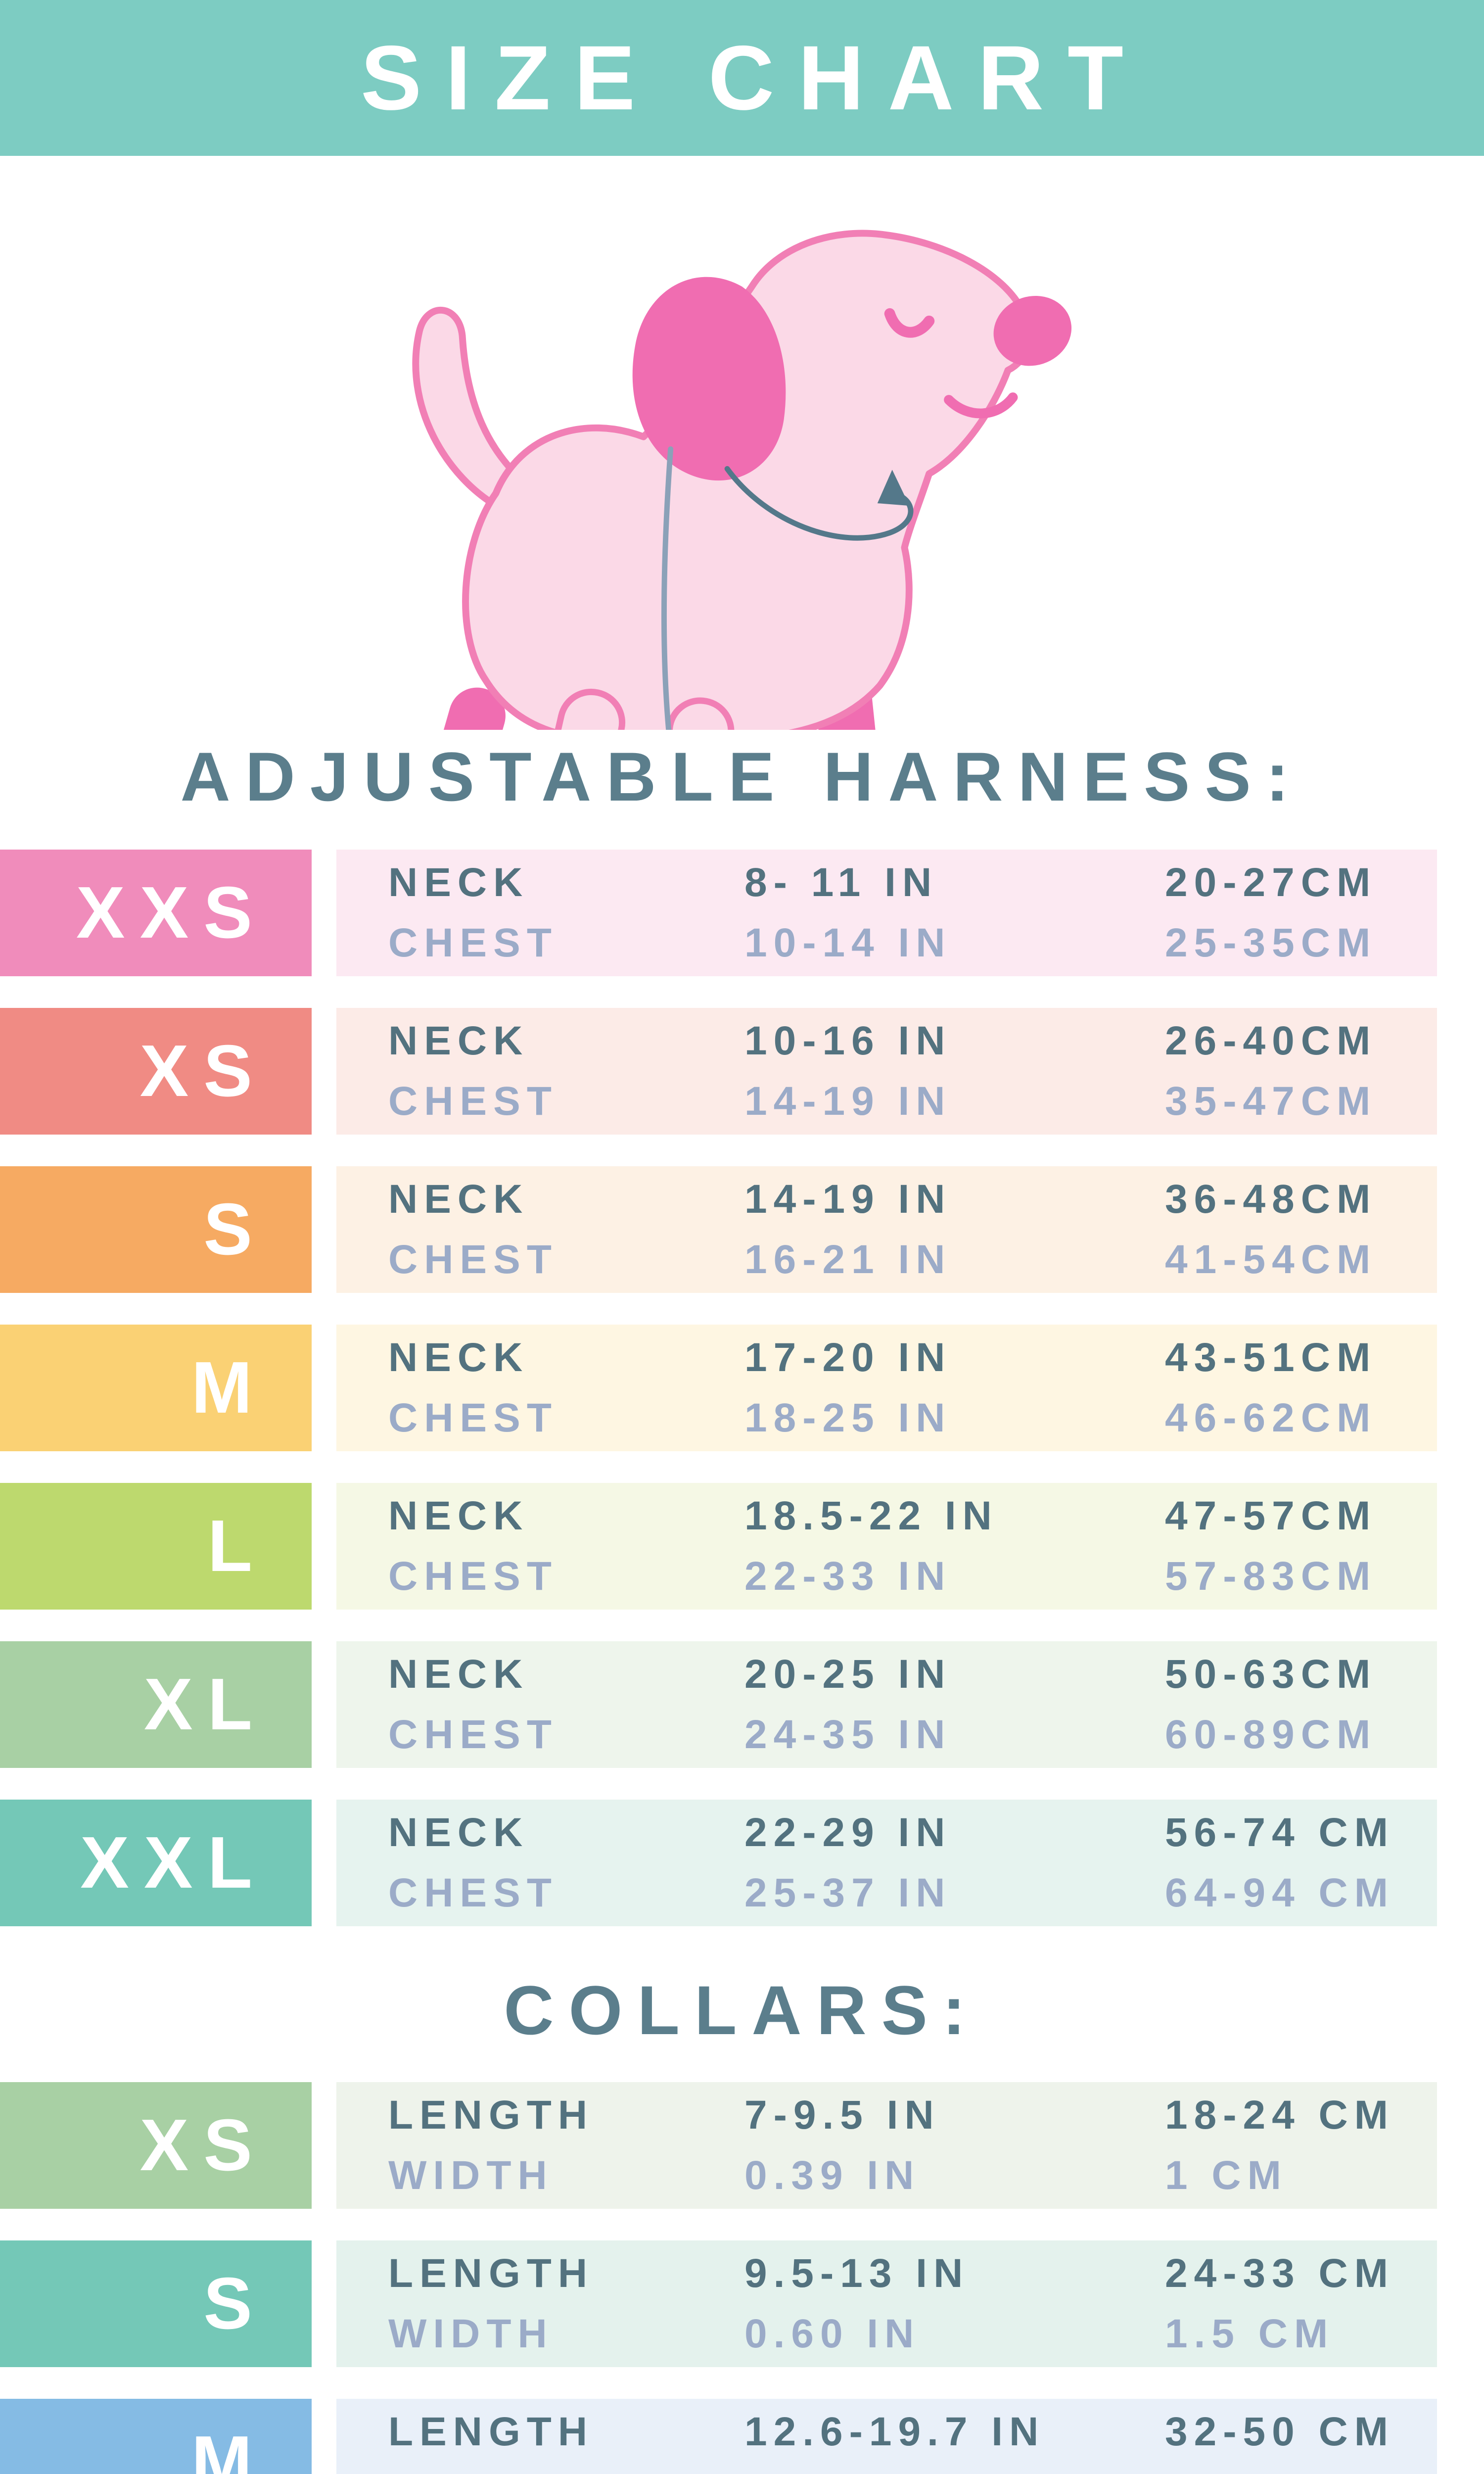 The height and width of the screenshot is (2474, 1484). Describe the element at coordinates (1280, 1833) in the screenshot. I see `neck-cm: 56-74 CM` at that location.